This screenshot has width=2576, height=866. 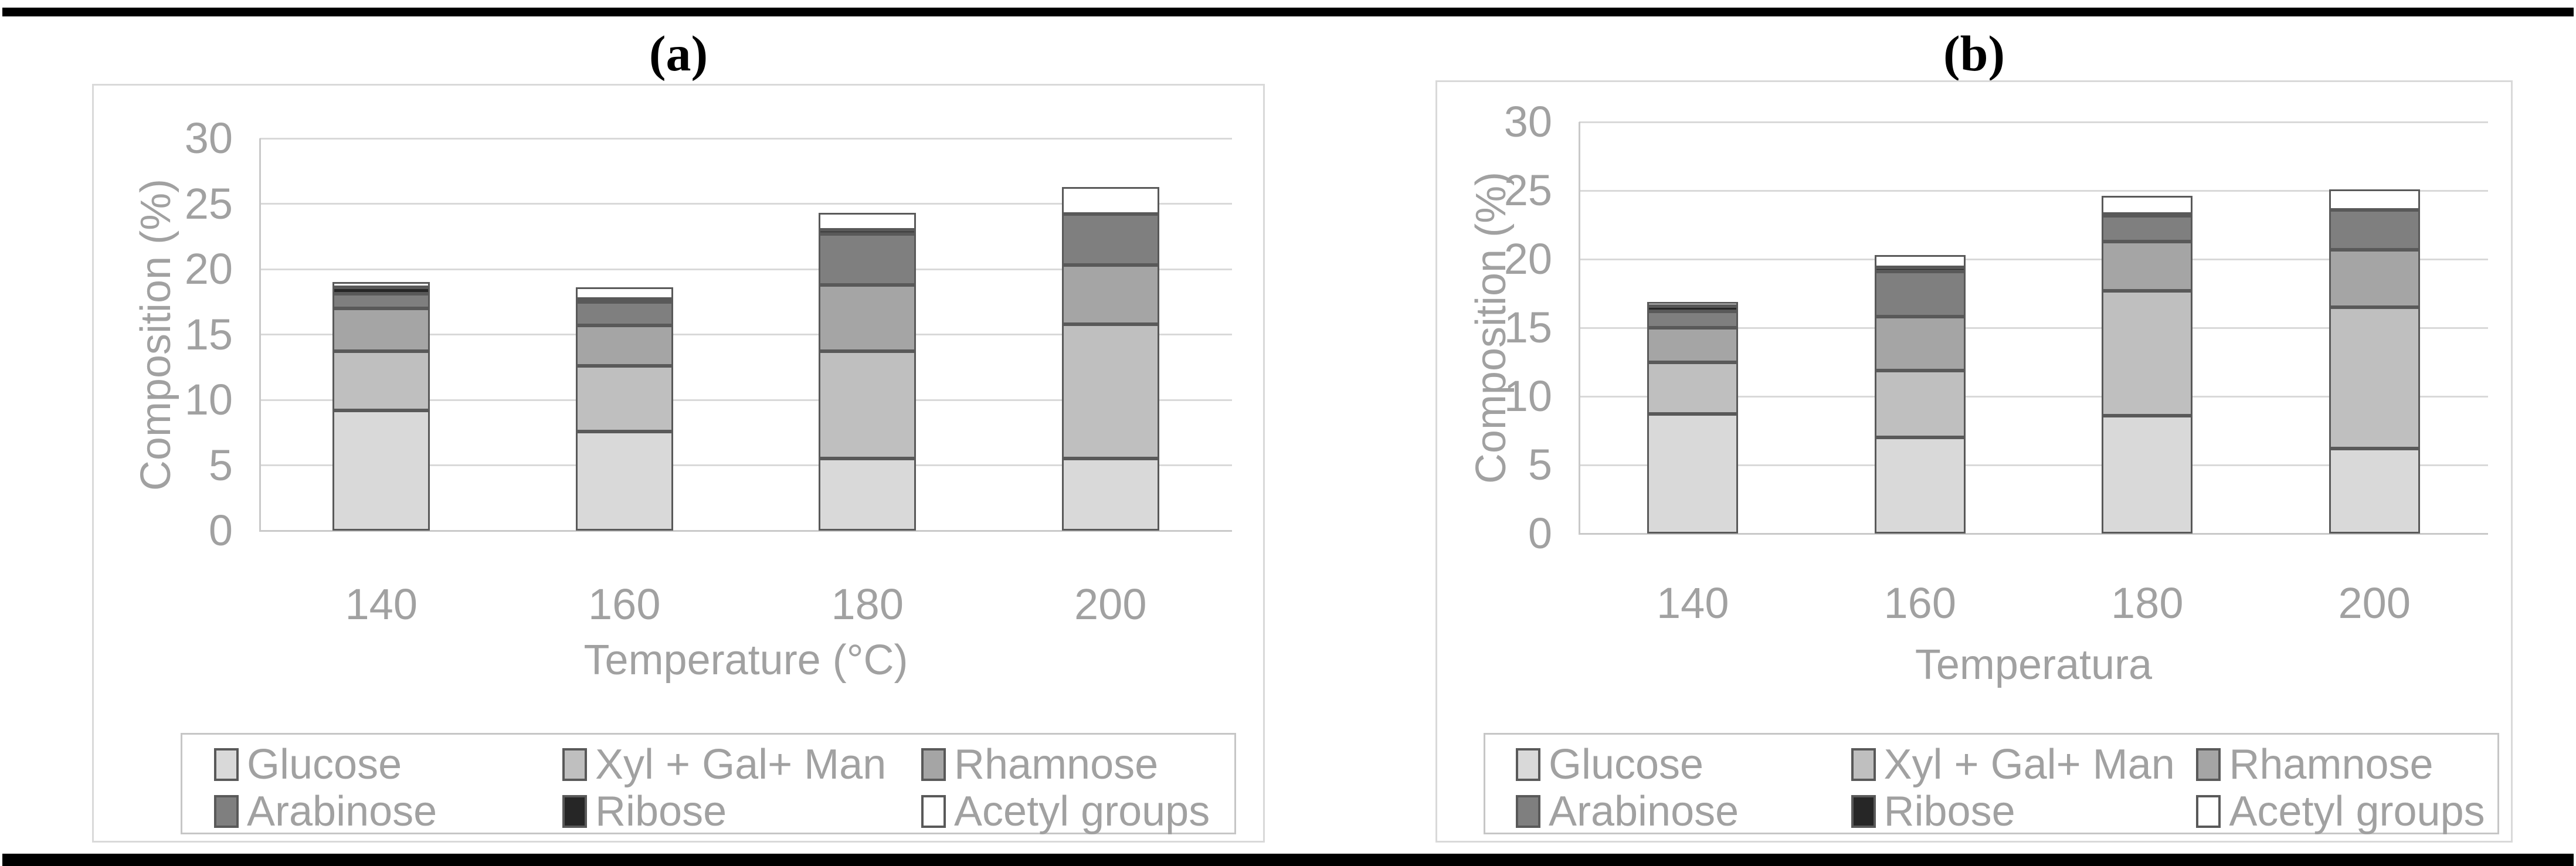 I want to click on bar-segment-180-rhamnose, so click(x=868, y=318).